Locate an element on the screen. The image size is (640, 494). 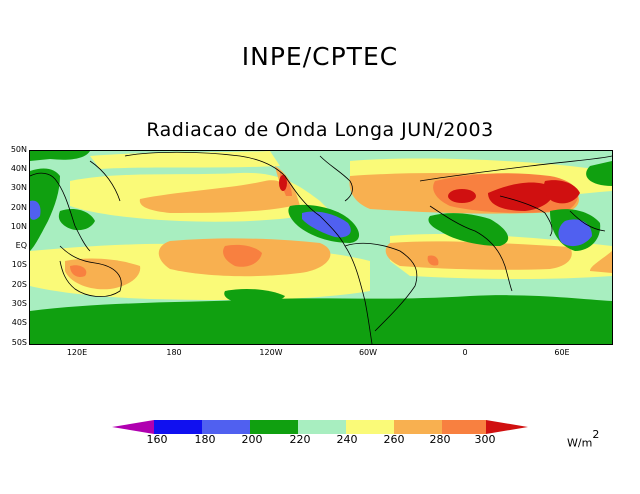
red-maxima is located at coordinates (429, 193).